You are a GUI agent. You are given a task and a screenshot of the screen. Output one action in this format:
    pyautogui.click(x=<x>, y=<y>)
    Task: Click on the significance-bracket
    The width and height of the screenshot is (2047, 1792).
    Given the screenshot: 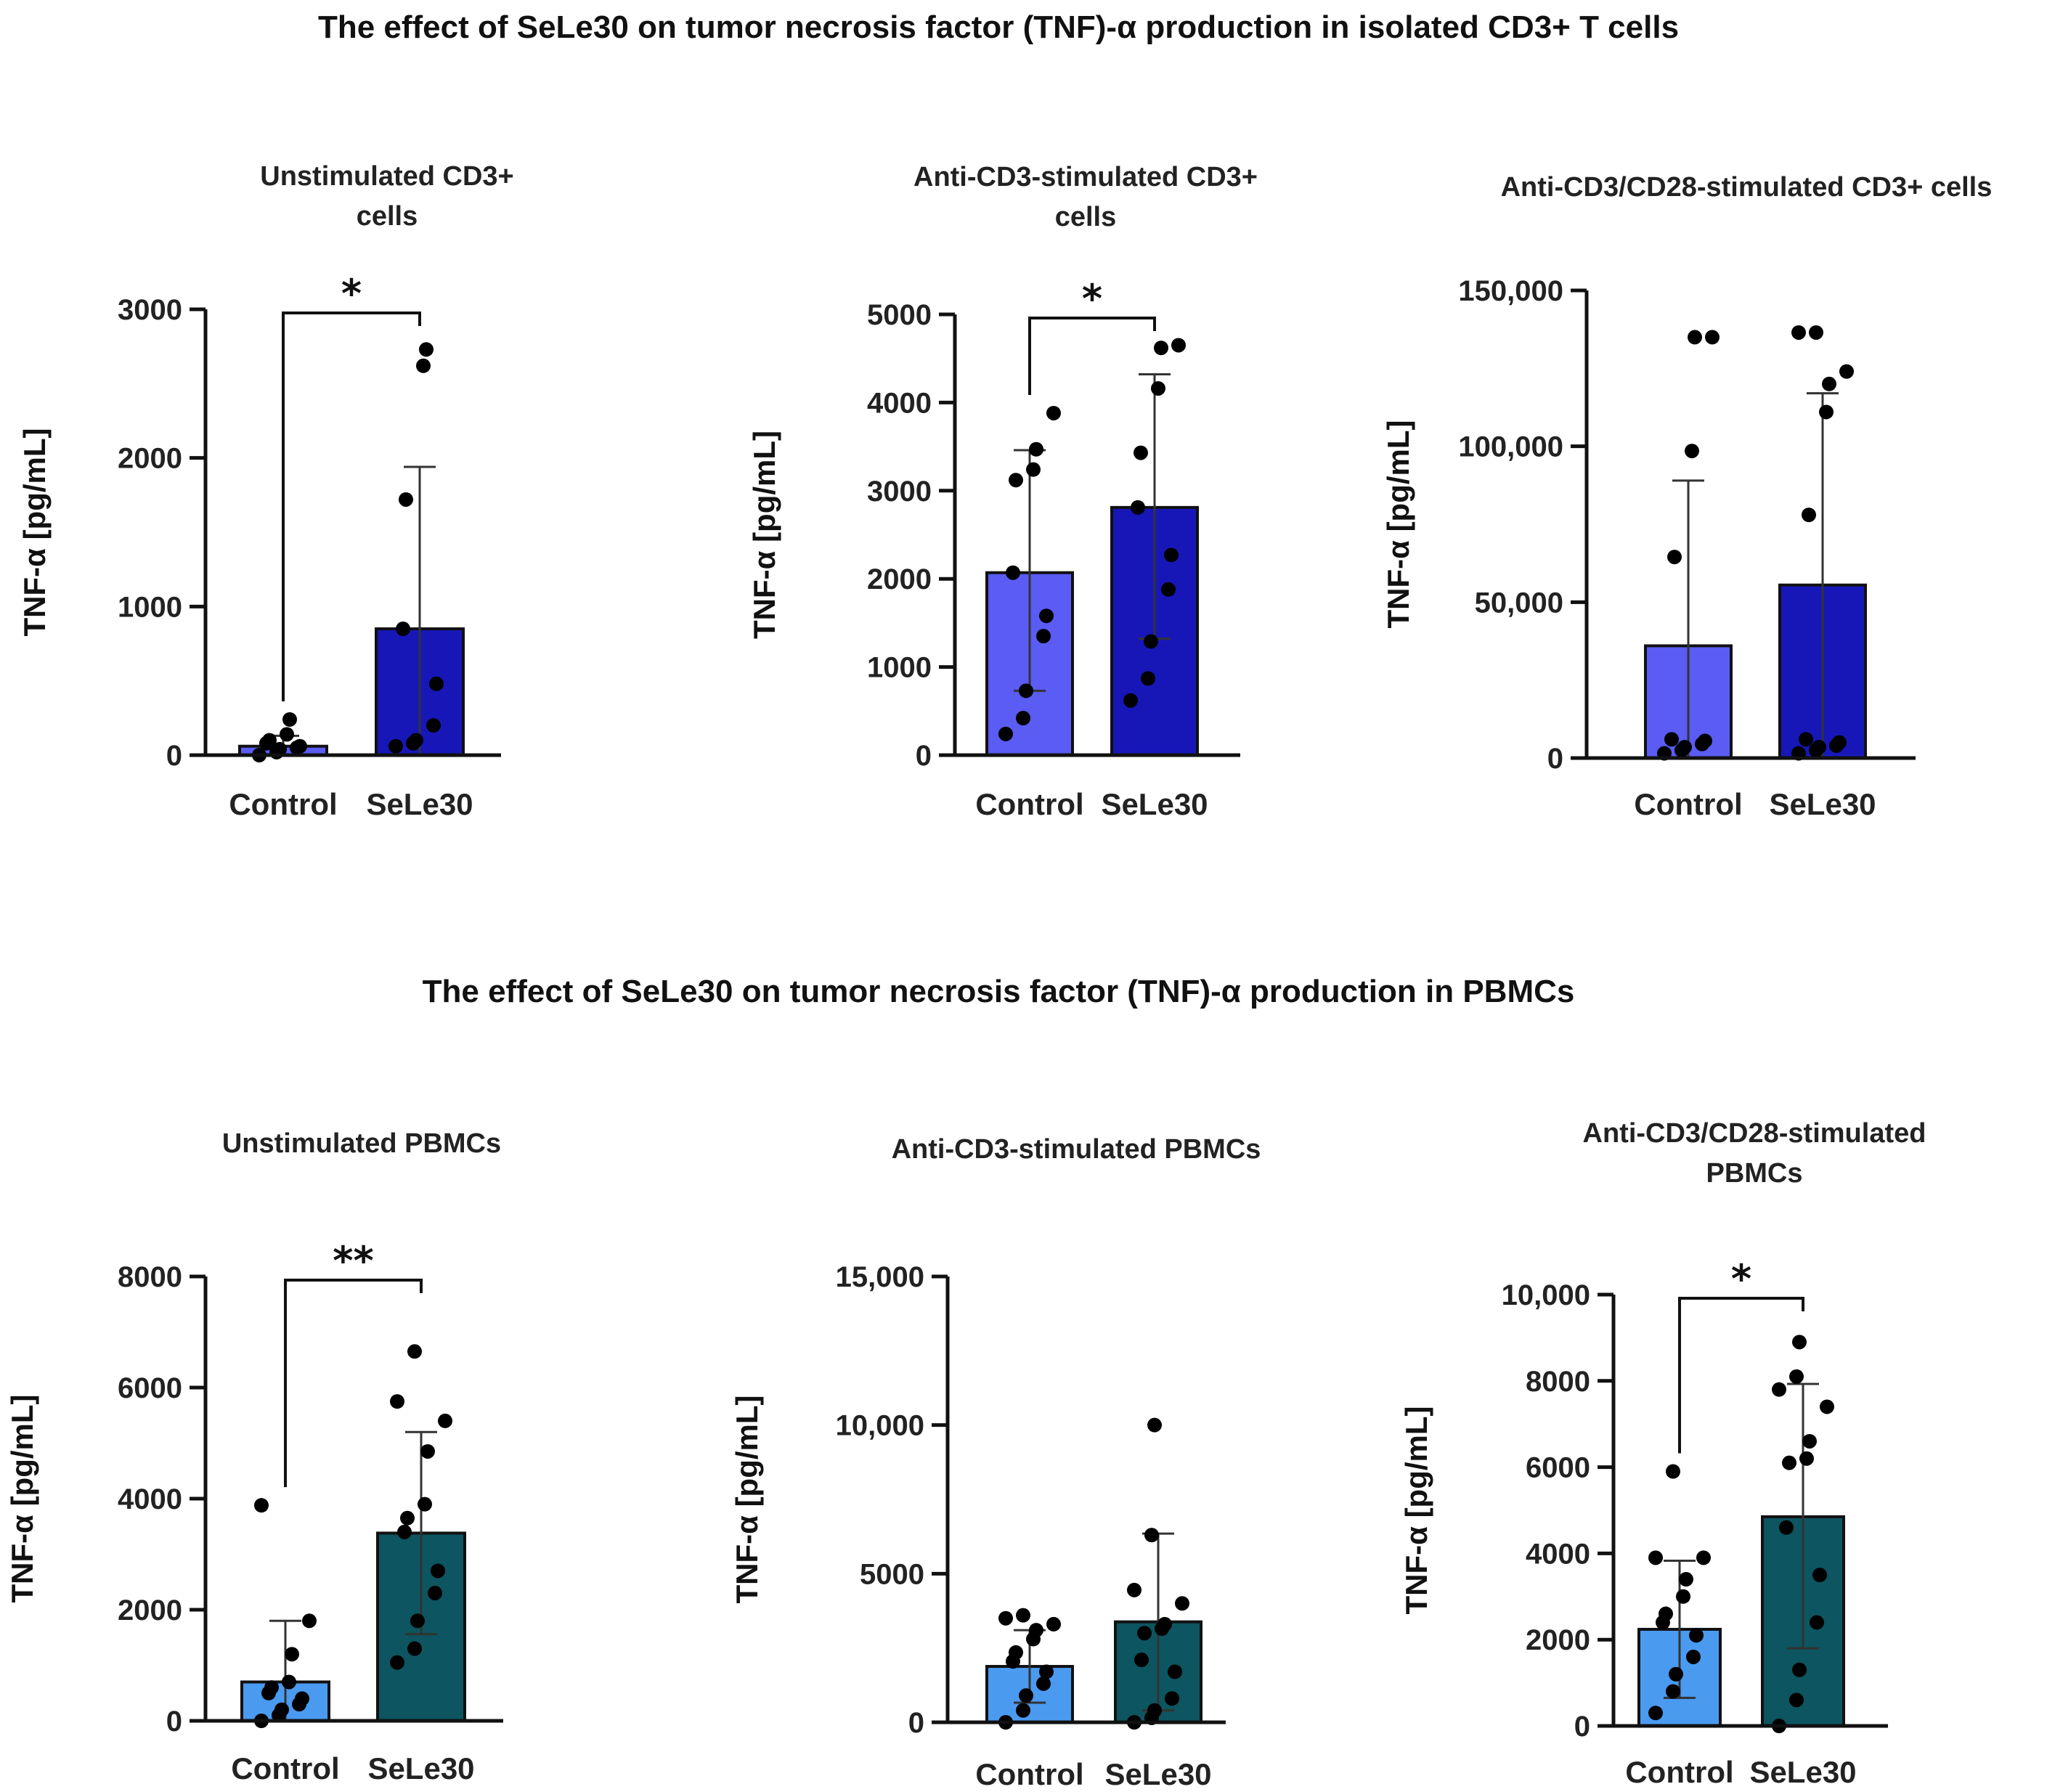 What is the action you would take?
    pyautogui.click(x=1741, y=1375)
    